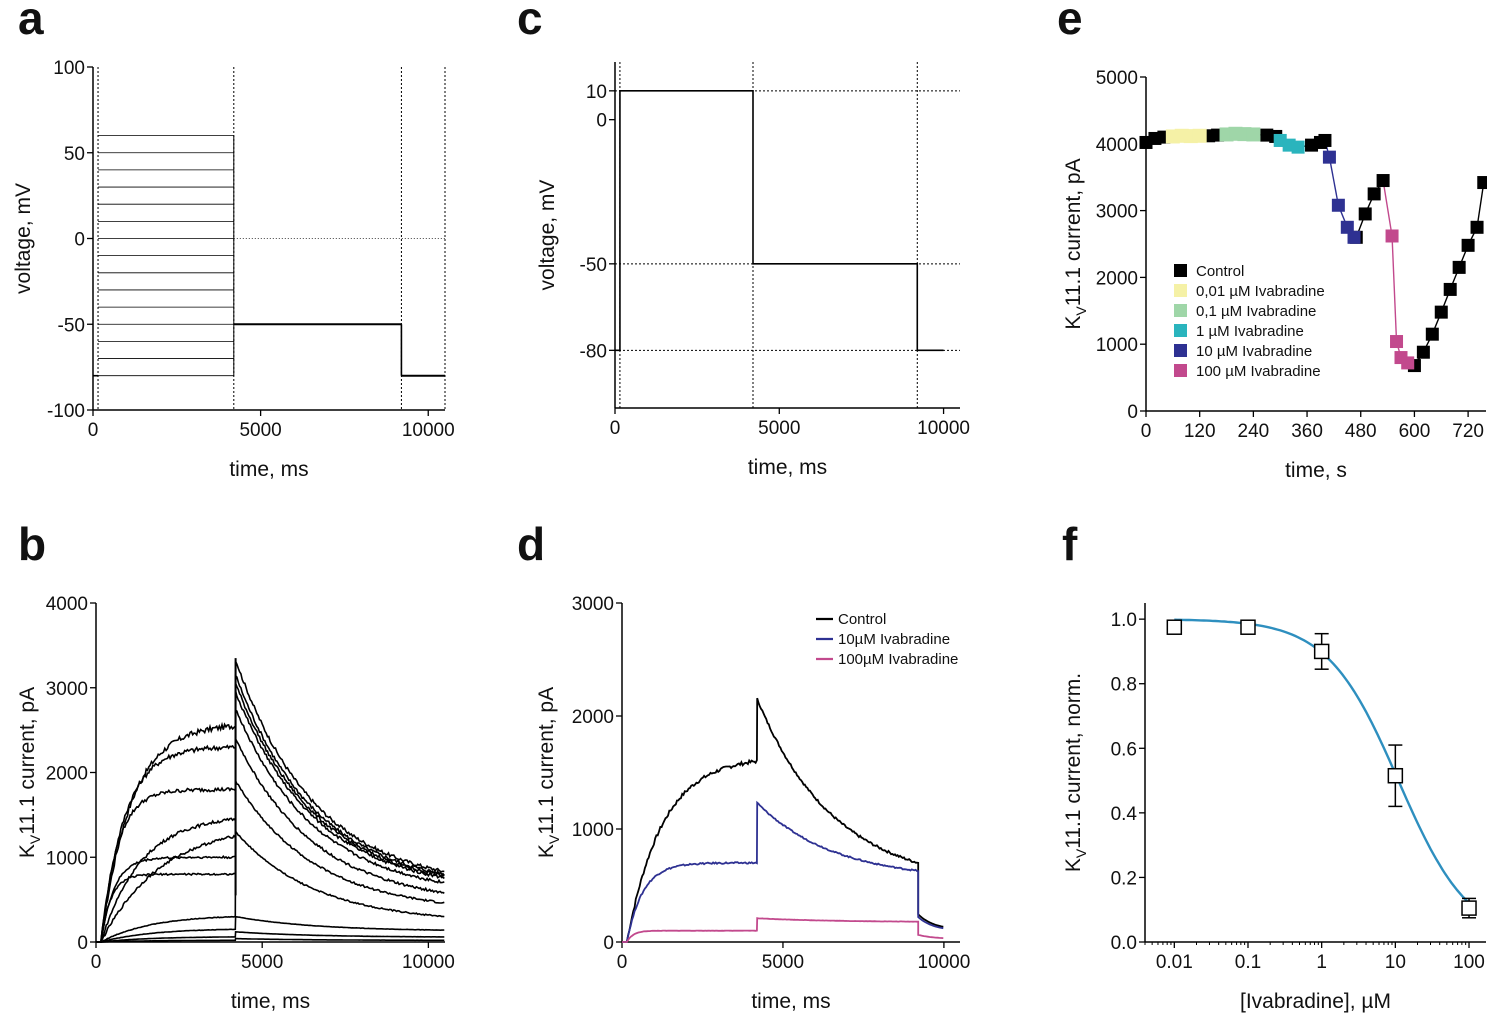 The image size is (1487, 1021). Describe the element at coordinates (1395, 962) in the screenshot. I see `x-tick-label: 10` at that location.